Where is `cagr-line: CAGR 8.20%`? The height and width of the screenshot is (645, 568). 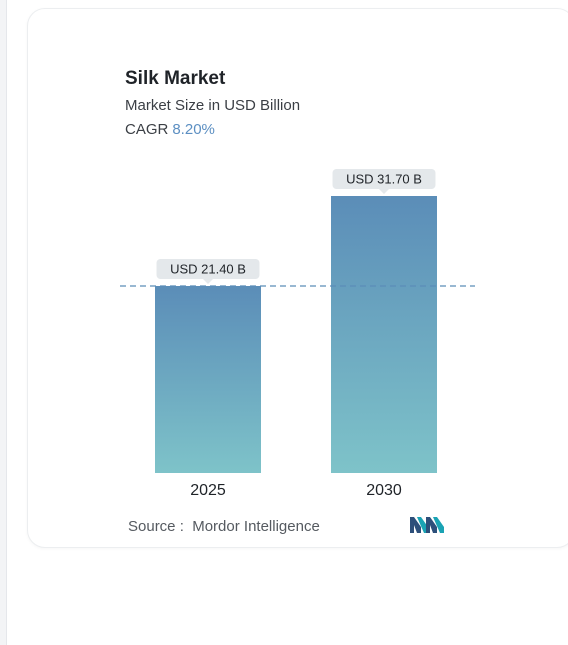
cagr-line: CAGR 8.20% is located at coordinates (170, 129).